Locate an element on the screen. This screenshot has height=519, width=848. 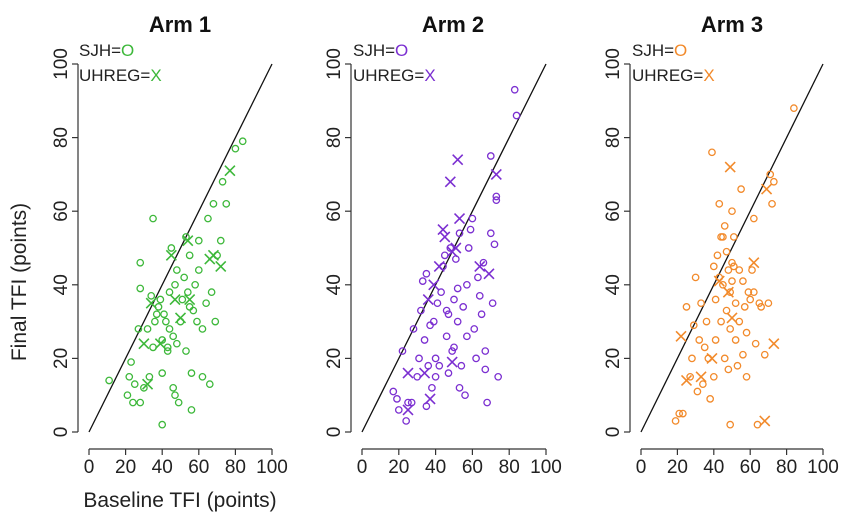
y-tick-label: 0 is located at coordinates (61, 432).